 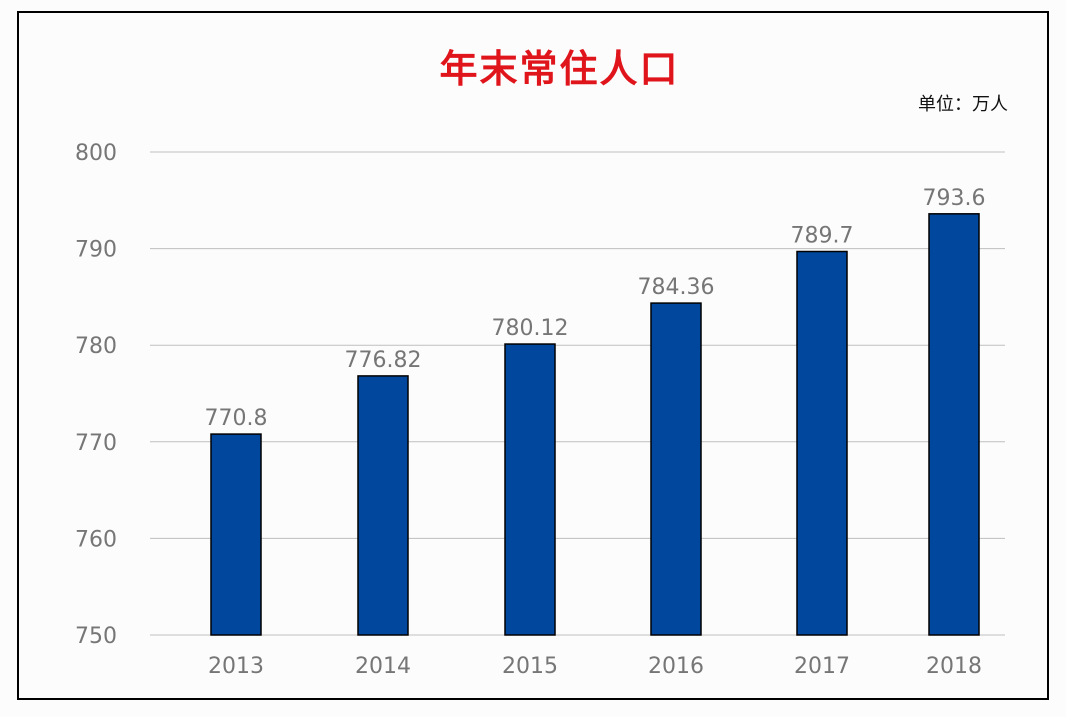 I want to click on bar-2016, so click(x=676, y=469).